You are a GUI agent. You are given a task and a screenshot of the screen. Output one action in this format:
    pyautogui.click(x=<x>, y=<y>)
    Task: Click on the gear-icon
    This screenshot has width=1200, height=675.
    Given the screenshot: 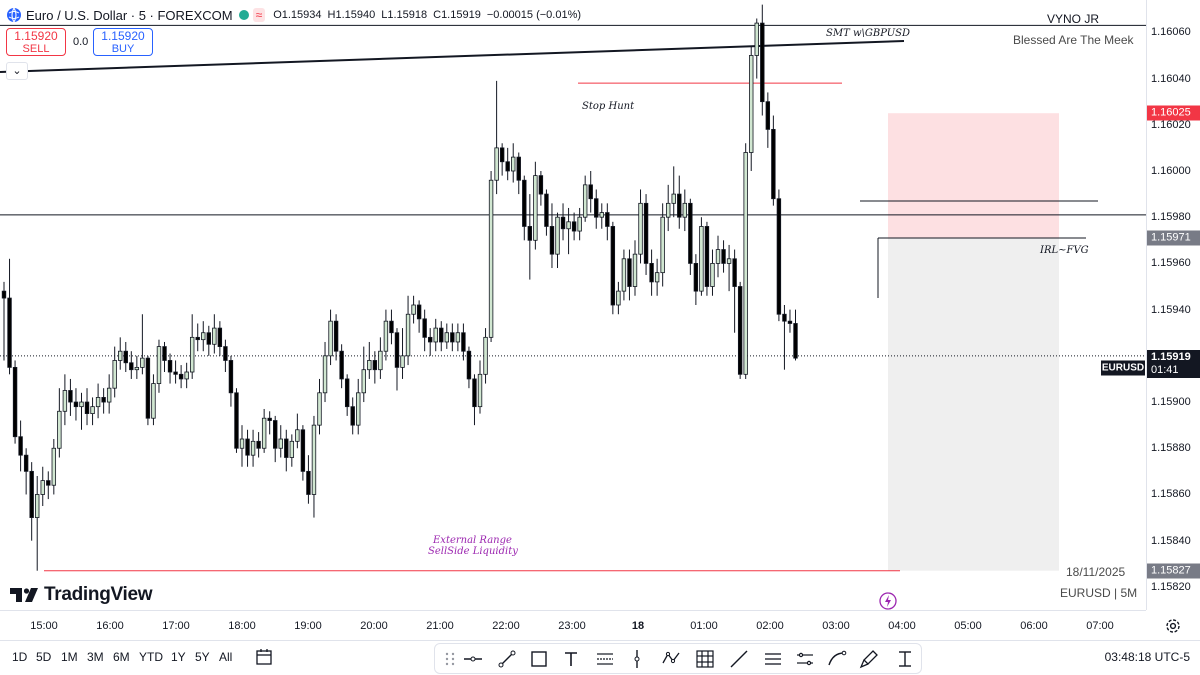 What is the action you would take?
    pyautogui.click(x=1173, y=626)
    